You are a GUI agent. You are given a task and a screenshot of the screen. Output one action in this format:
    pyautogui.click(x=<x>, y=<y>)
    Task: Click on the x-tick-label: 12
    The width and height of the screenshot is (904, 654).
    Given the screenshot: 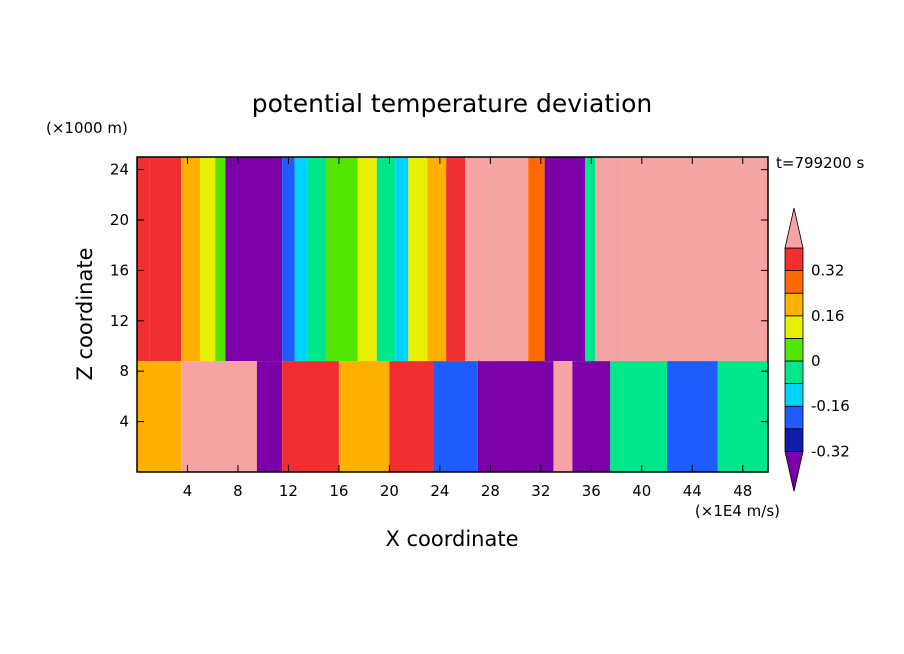 What is the action you would take?
    pyautogui.click(x=288, y=491)
    